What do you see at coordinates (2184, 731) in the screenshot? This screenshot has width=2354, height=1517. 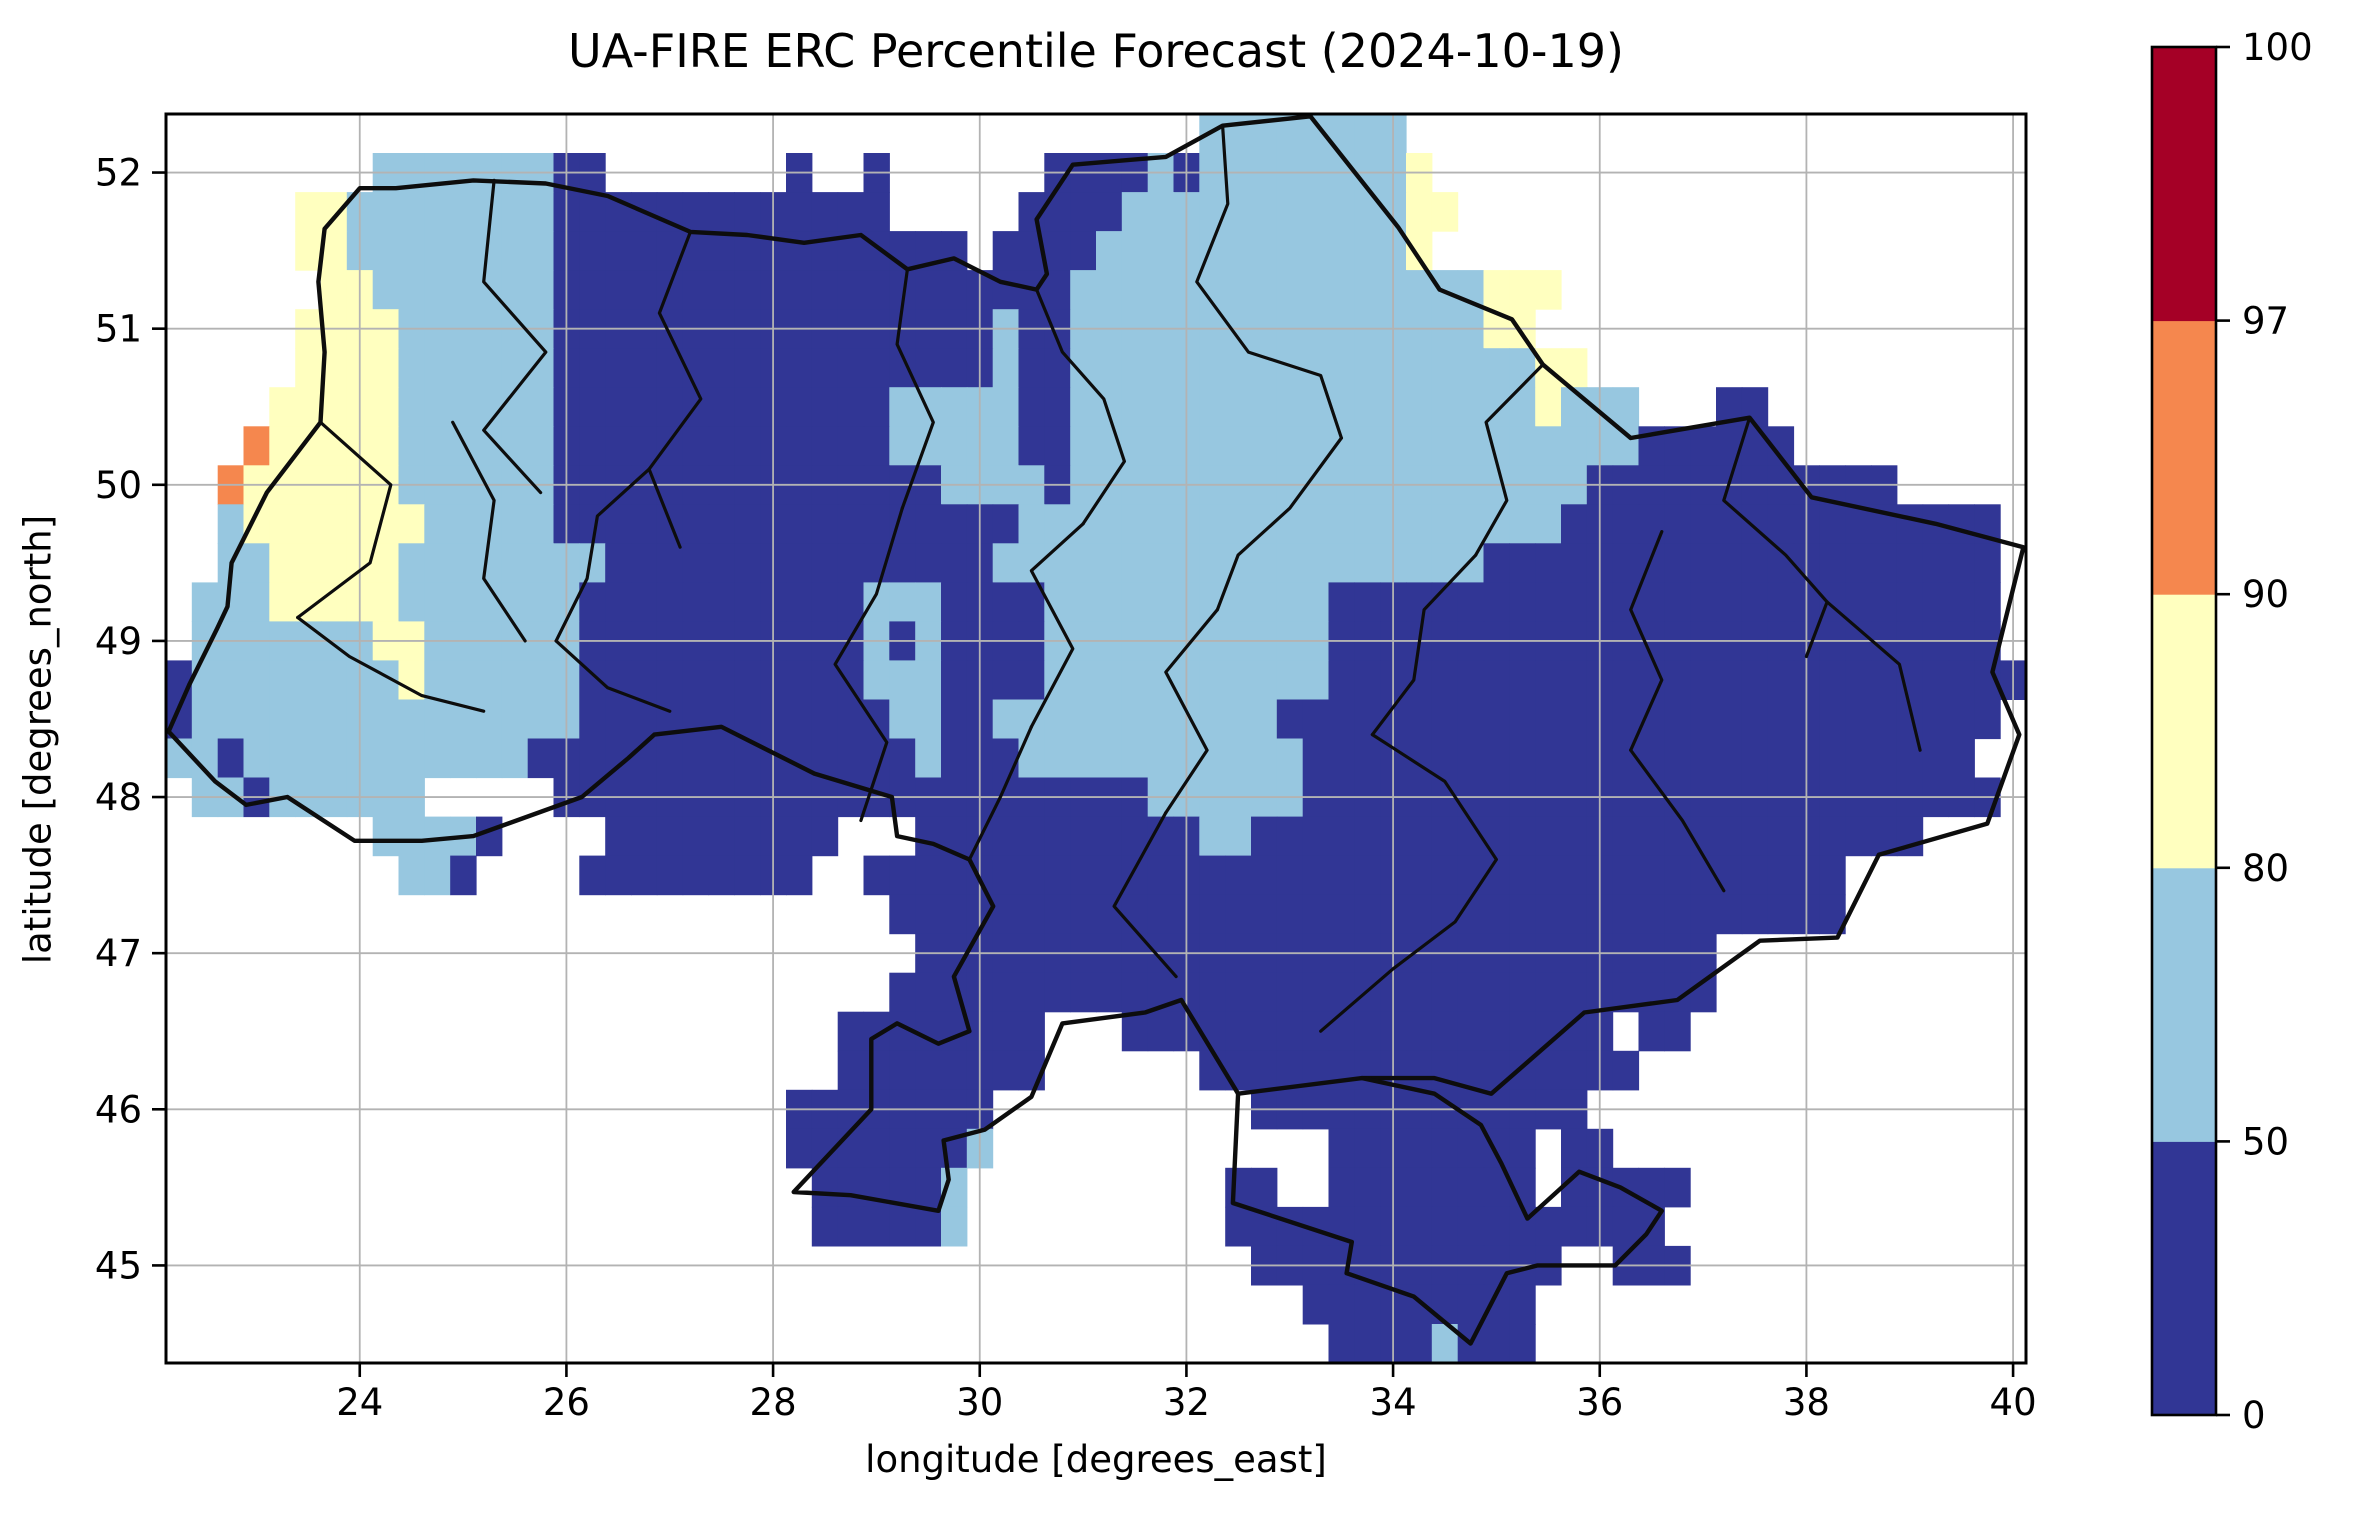 I see `colorbar-segment` at bounding box center [2184, 731].